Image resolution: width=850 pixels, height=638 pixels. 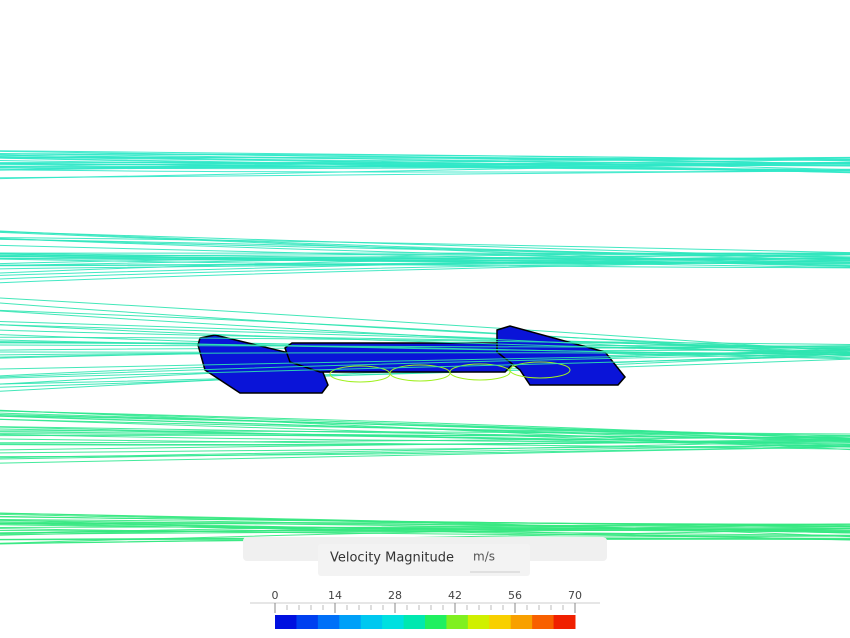 What do you see at coordinates (450, 372) in the screenshot?
I see `wheel-flow` at bounding box center [450, 372].